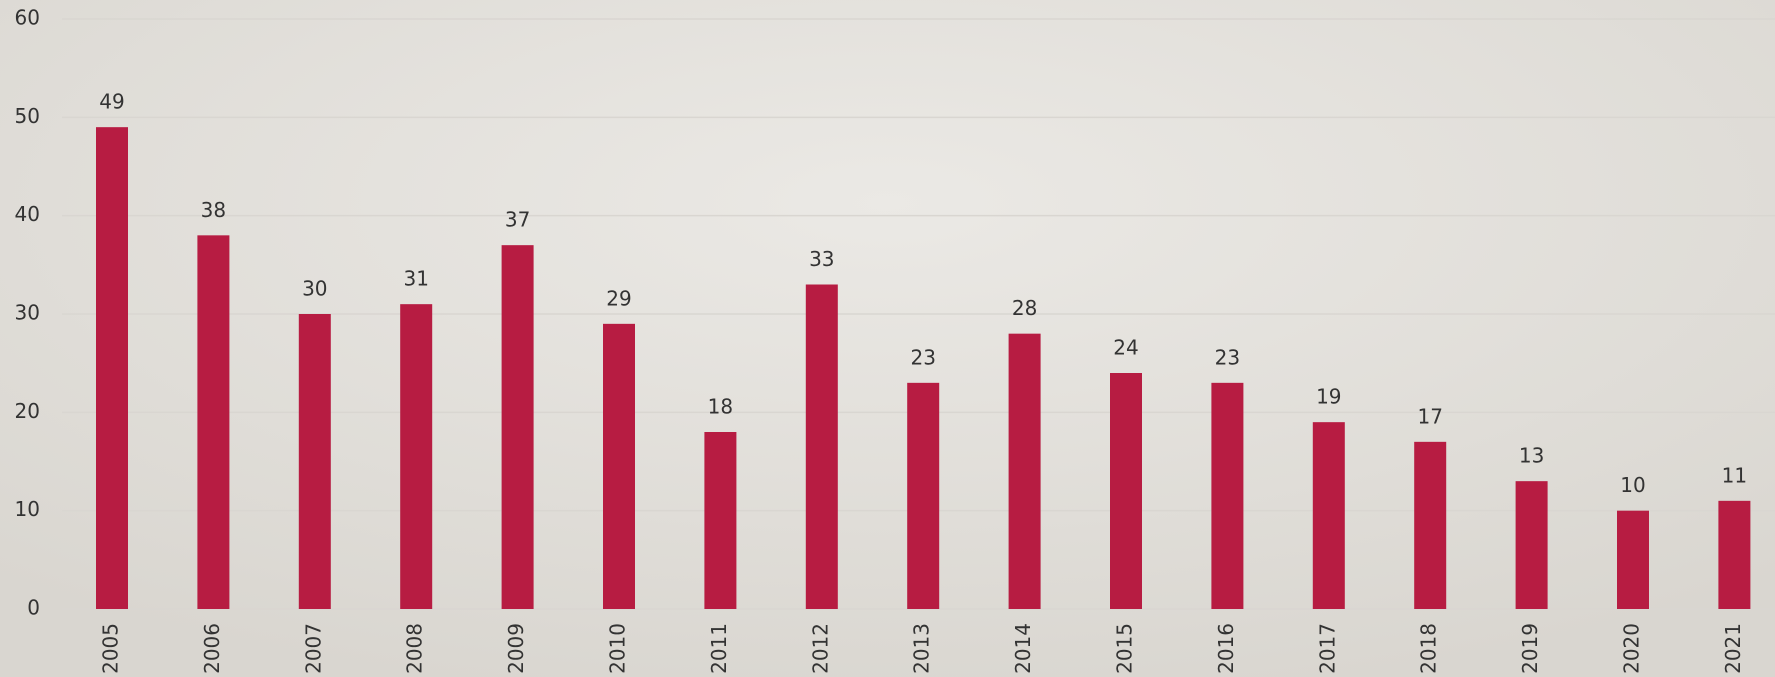 This screenshot has width=1775, height=677. What do you see at coordinates (1125, 648) in the screenshot?
I see `x-tick-label: 2015` at bounding box center [1125, 648].